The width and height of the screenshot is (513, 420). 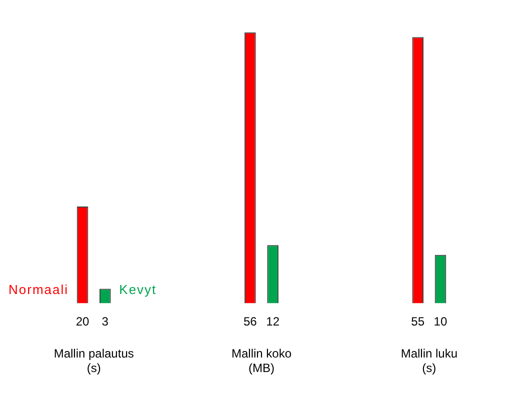 What do you see at coordinates (441, 321) in the screenshot?
I see `data-label: 10` at bounding box center [441, 321].